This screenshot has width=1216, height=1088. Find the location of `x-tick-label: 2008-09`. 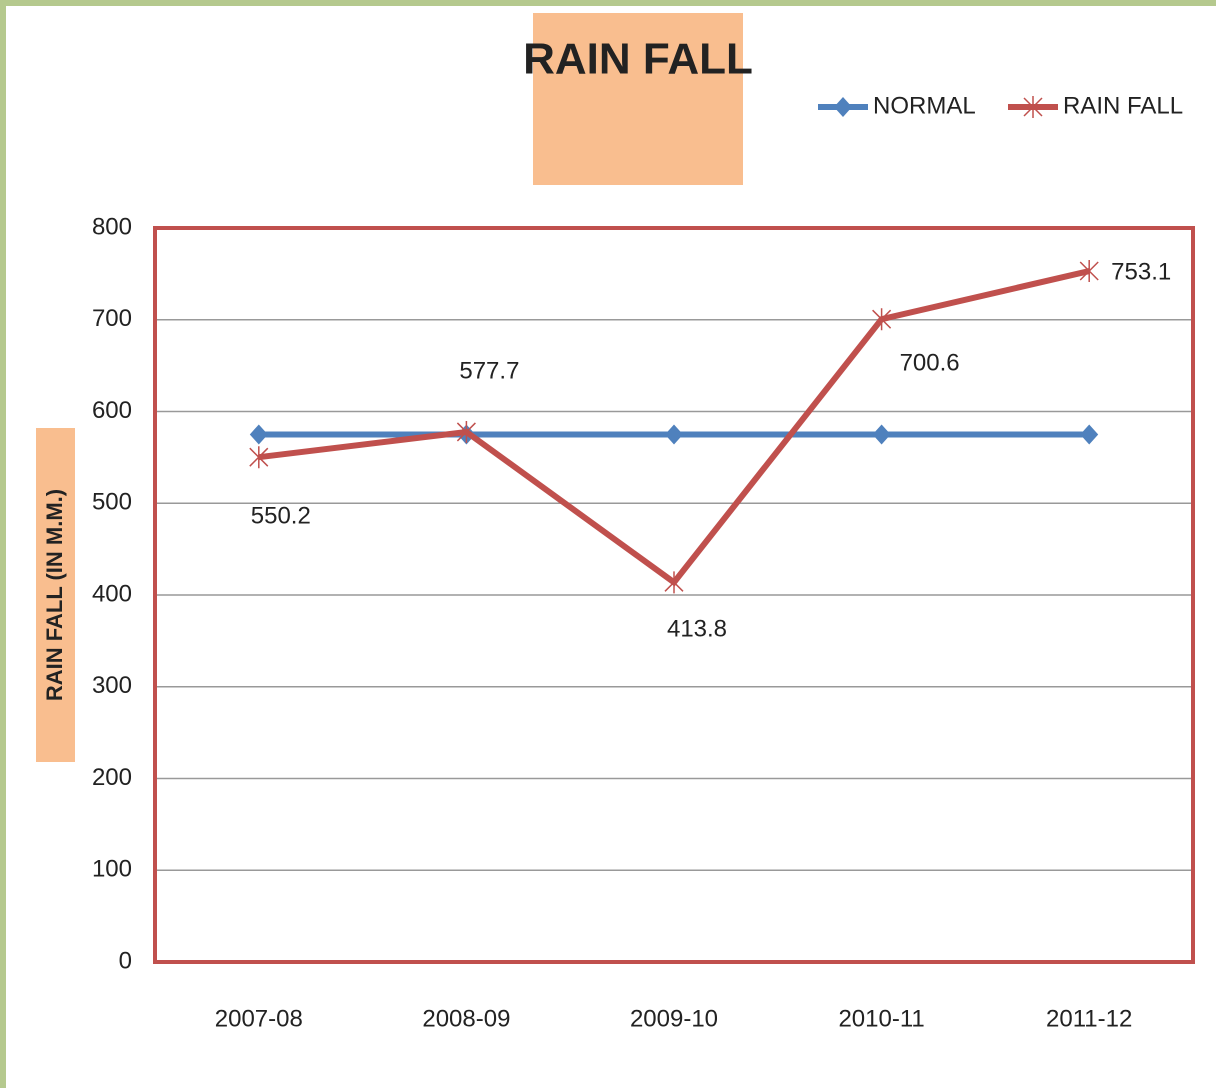

x-tick-label: 2008-09 is located at coordinates (466, 1018).